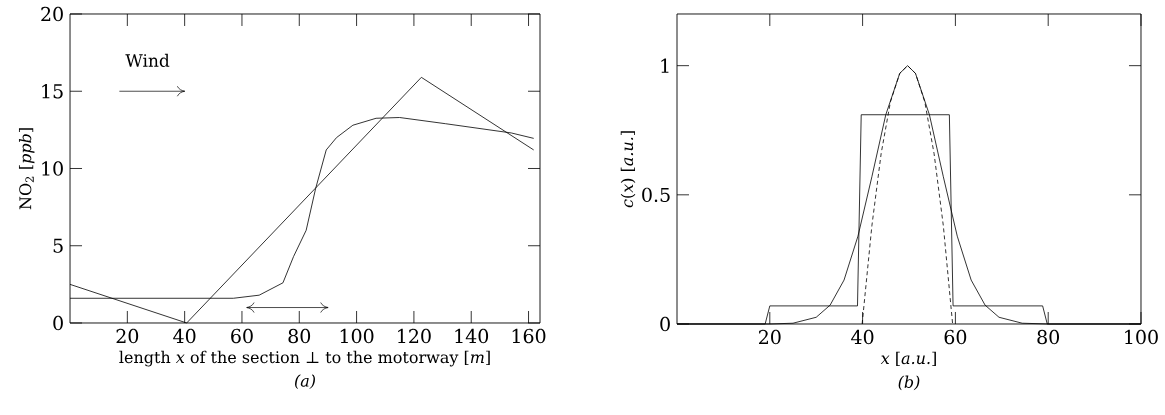 The height and width of the screenshot is (415, 1165). What do you see at coordinates (414, 336) in the screenshot?
I see `x-tick-label: 120` at bounding box center [414, 336].